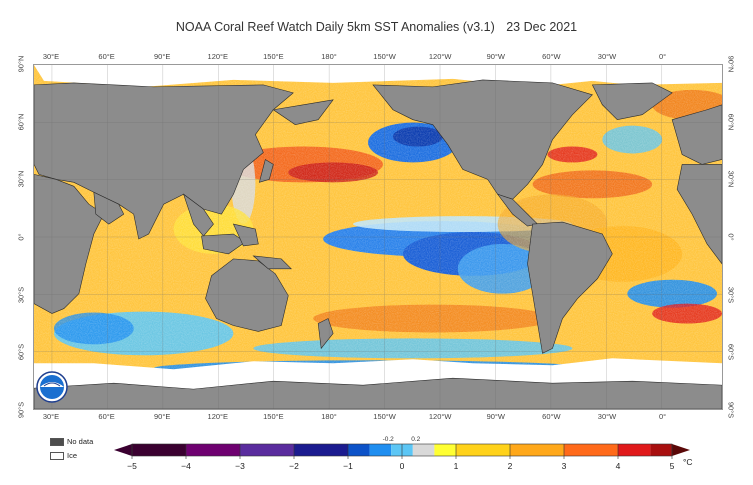 Image resolution: width=753 pixels, height=485 pixels. I want to click on legend-no-data: No data, so click(80, 442).